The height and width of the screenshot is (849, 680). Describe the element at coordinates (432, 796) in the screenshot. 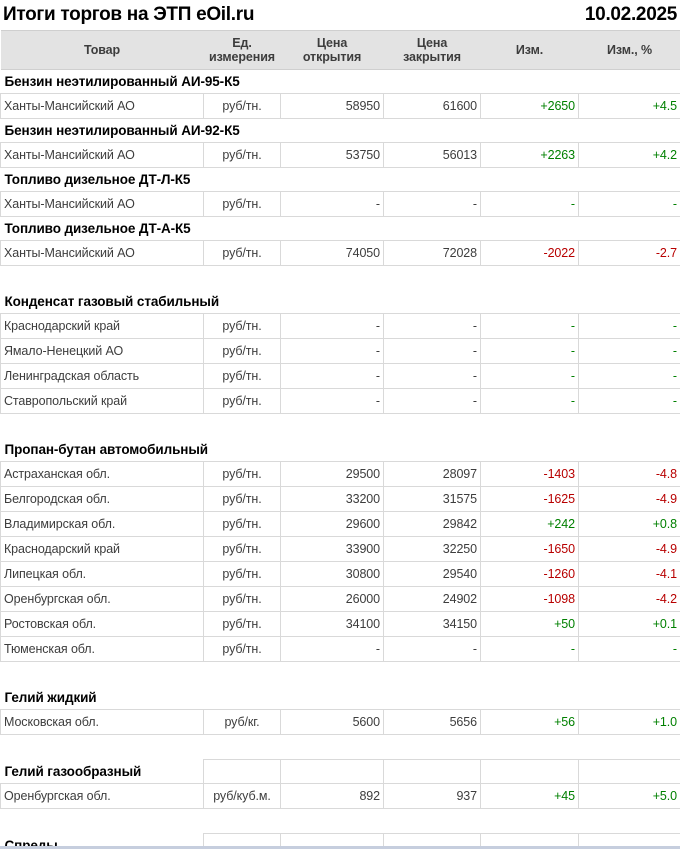

I see `close-price-cell: 937` at that location.